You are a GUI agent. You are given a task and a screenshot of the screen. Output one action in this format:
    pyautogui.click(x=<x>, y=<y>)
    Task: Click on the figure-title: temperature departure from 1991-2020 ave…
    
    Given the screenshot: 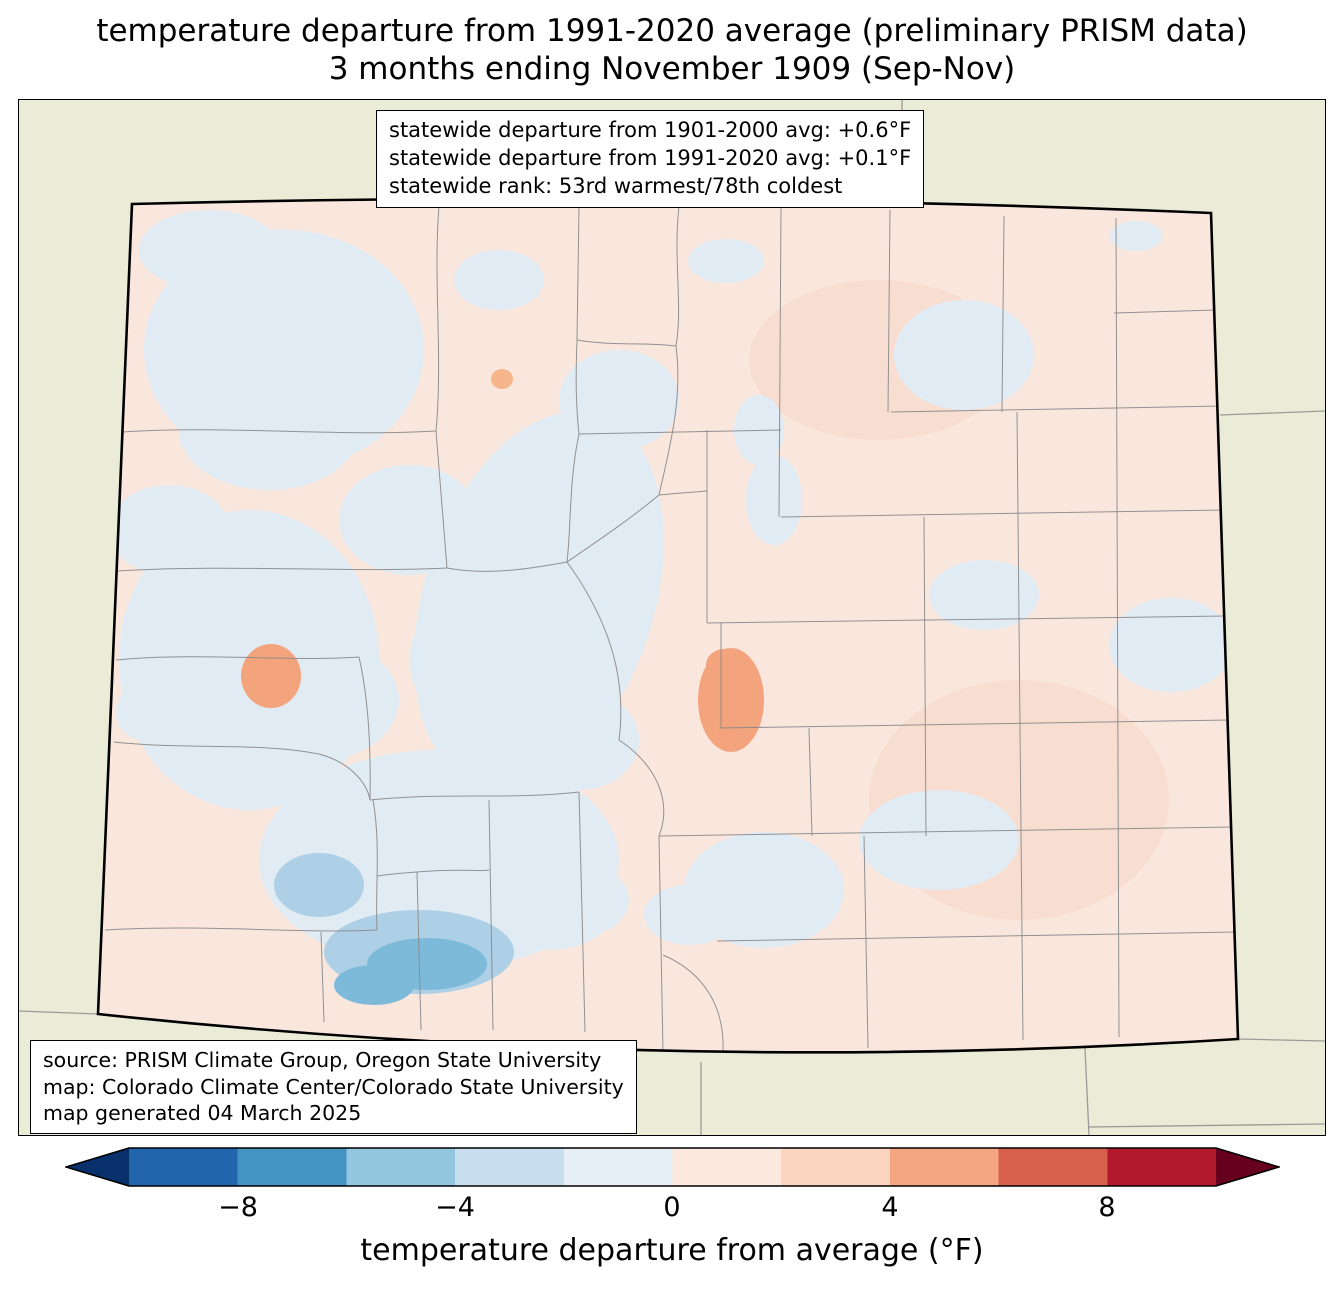 What is the action you would take?
    pyautogui.click(x=672, y=50)
    